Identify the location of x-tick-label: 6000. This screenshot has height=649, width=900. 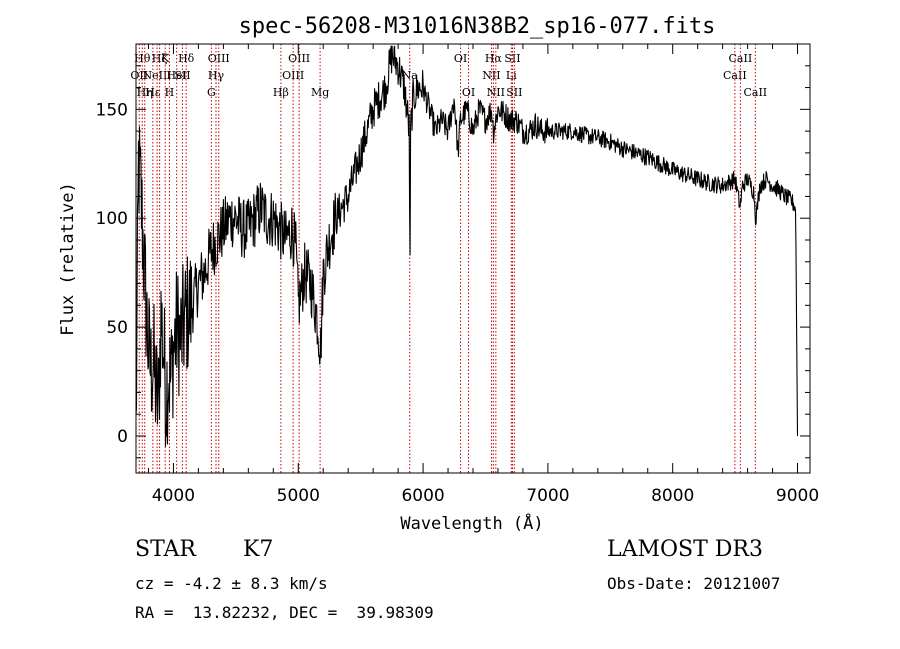
(422, 496).